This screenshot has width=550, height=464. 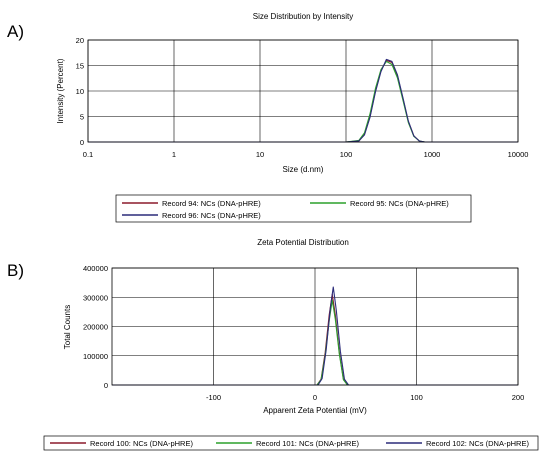 What do you see at coordinates (518, 397) in the screenshot?
I see `x-tick-label: 200` at bounding box center [518, 397].